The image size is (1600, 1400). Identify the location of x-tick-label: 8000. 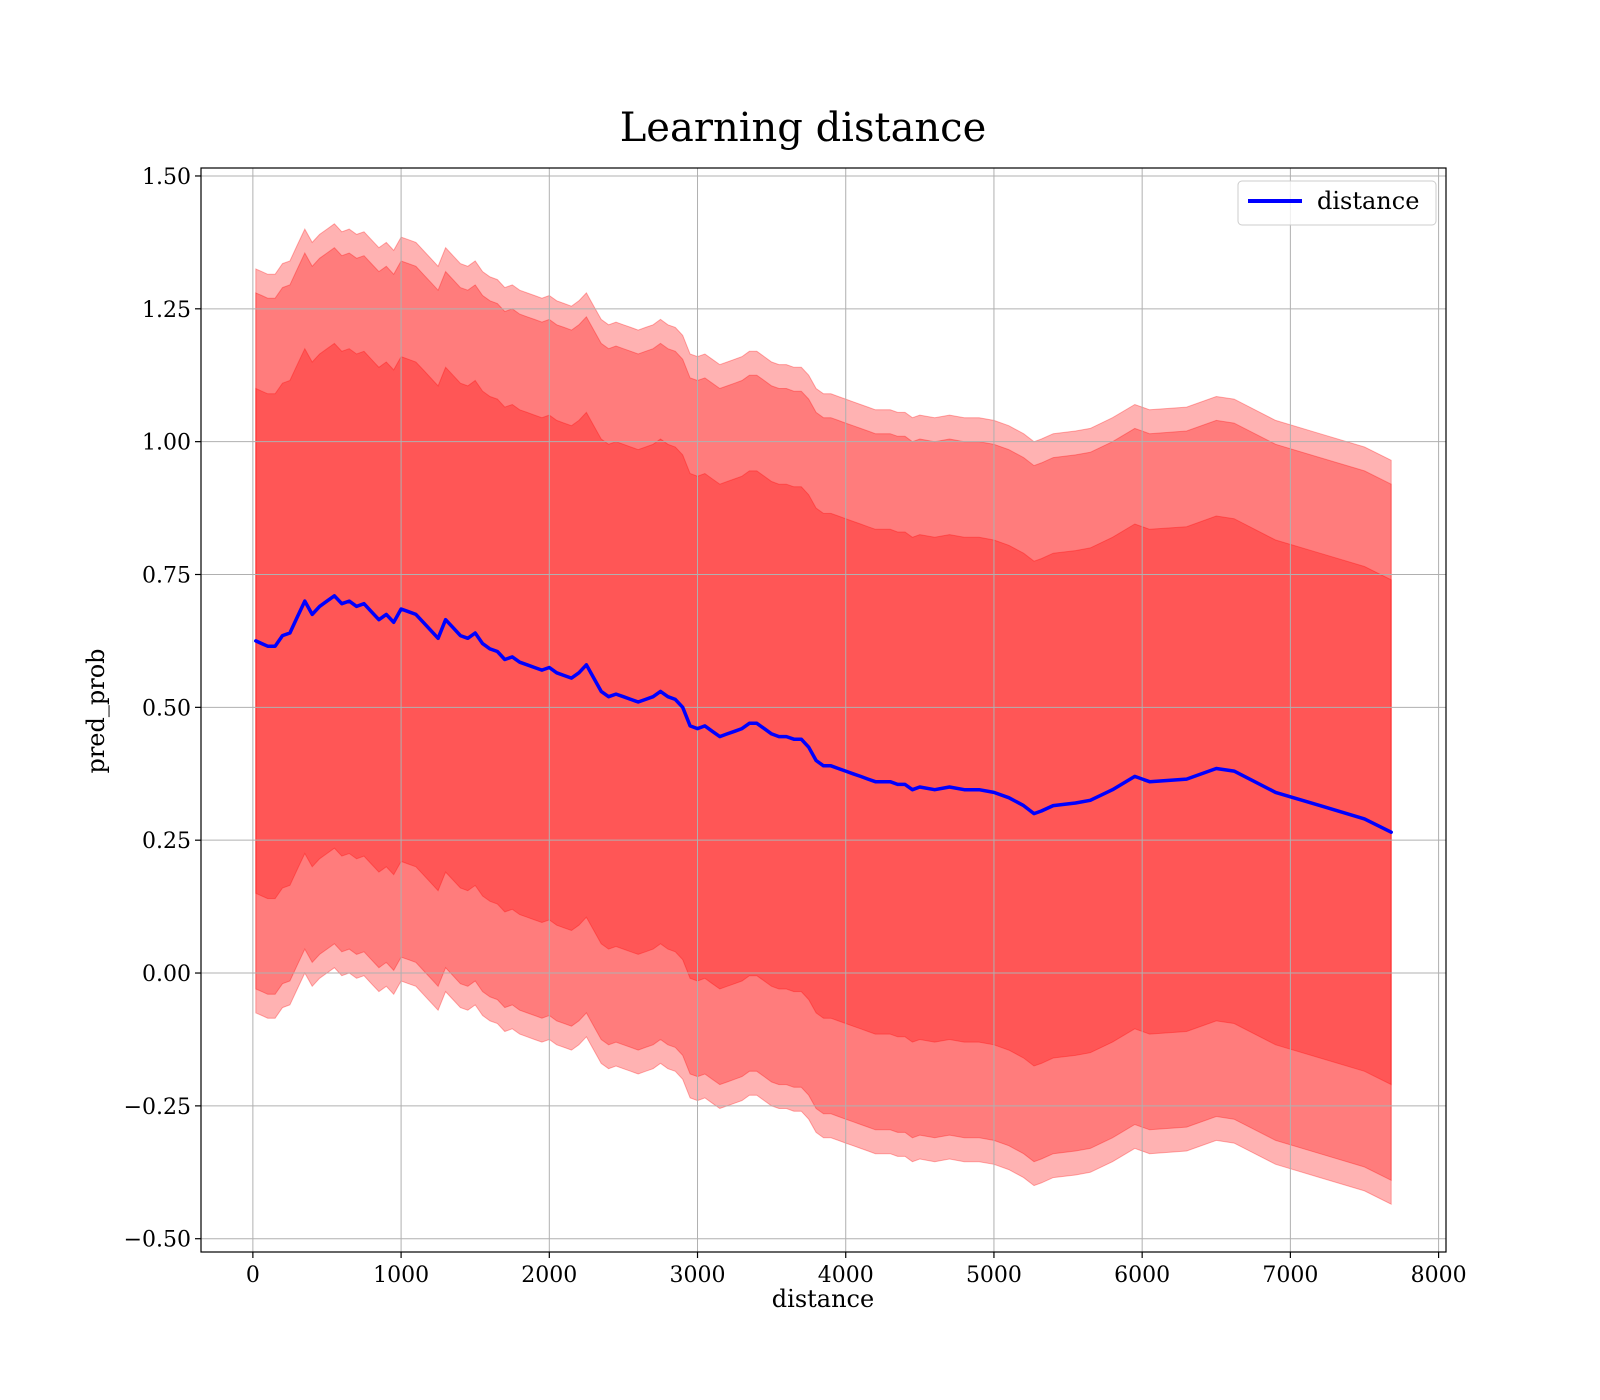
(1439, 1275).